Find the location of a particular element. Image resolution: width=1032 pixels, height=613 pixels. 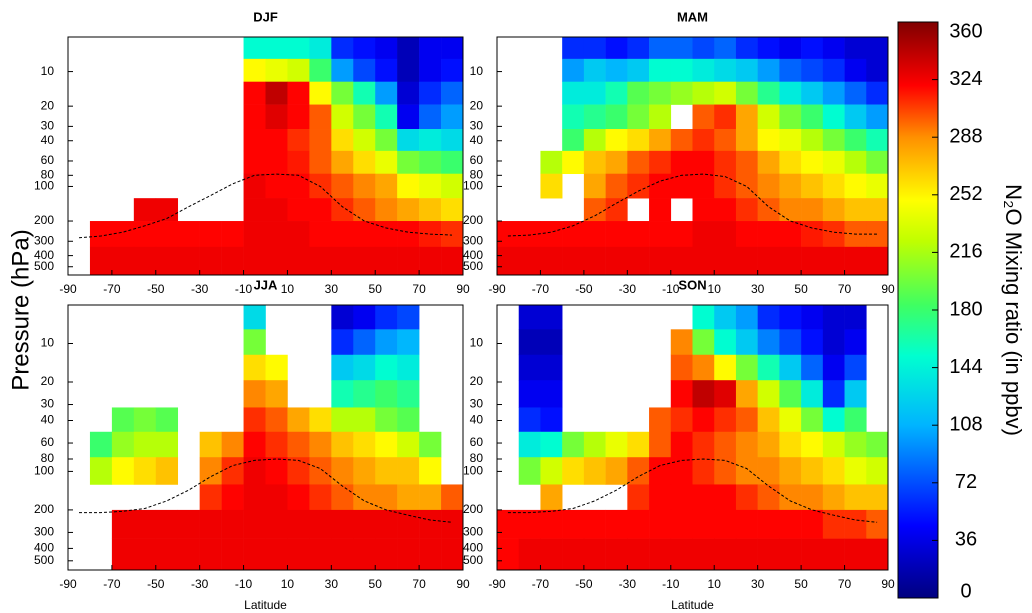

y-tick-label: 500 is located at coordinates (44, 560).